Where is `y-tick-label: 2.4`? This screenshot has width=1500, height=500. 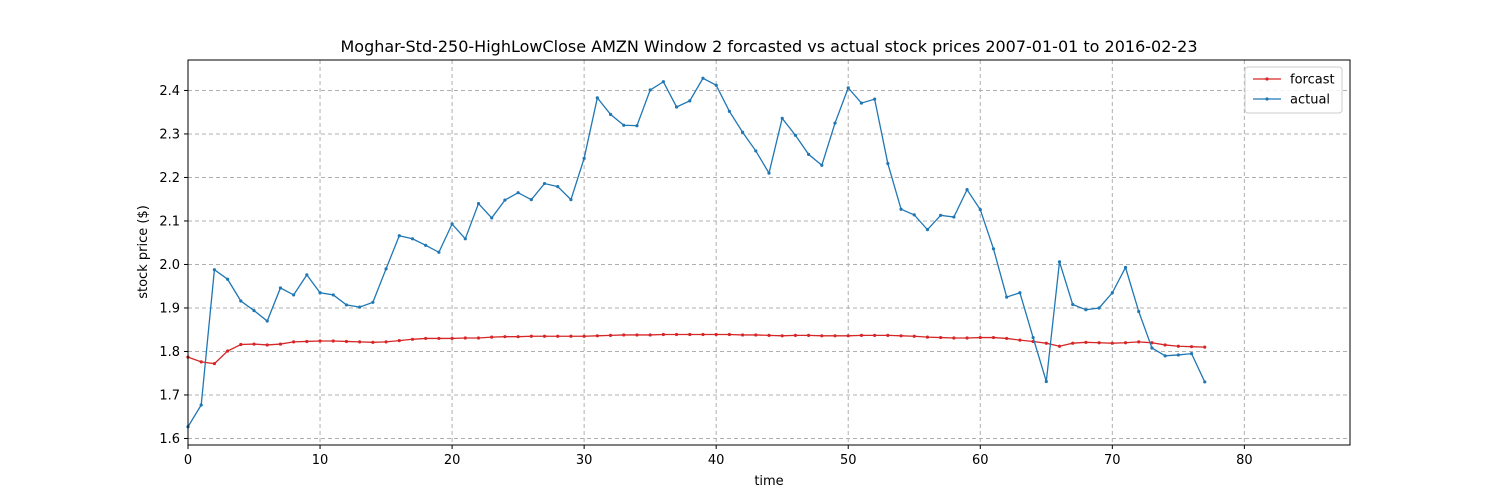 y-tick-label: 2.4 is located at coordinates (169, 91).